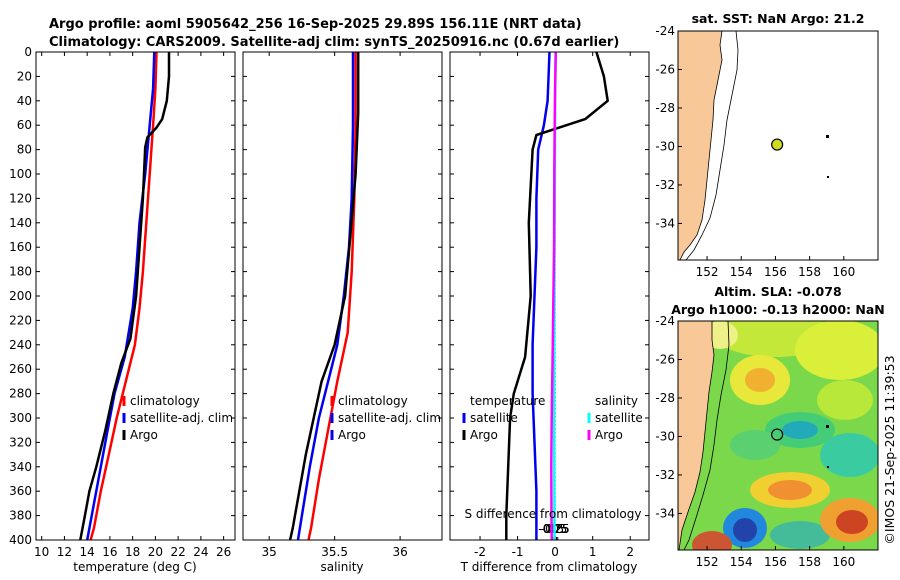 The image size is (900, 580). What do you see at coordinates (827, 156) in the screenshot?
I see `sst-islands` at bounding box center [827, 156].